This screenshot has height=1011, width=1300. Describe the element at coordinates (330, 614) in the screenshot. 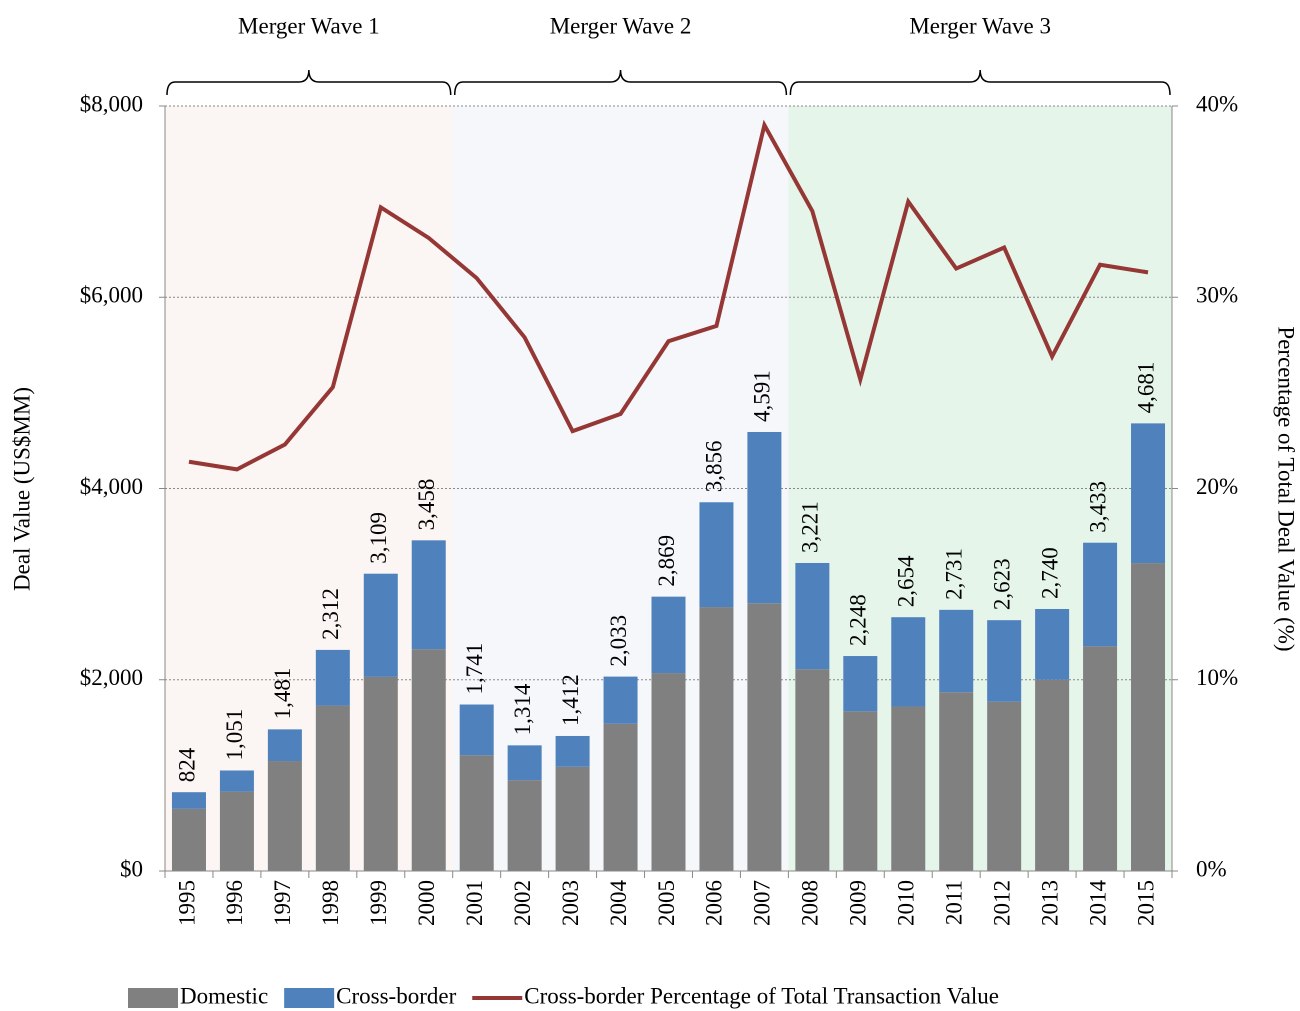

I see `total-label: 2,312` at that location.